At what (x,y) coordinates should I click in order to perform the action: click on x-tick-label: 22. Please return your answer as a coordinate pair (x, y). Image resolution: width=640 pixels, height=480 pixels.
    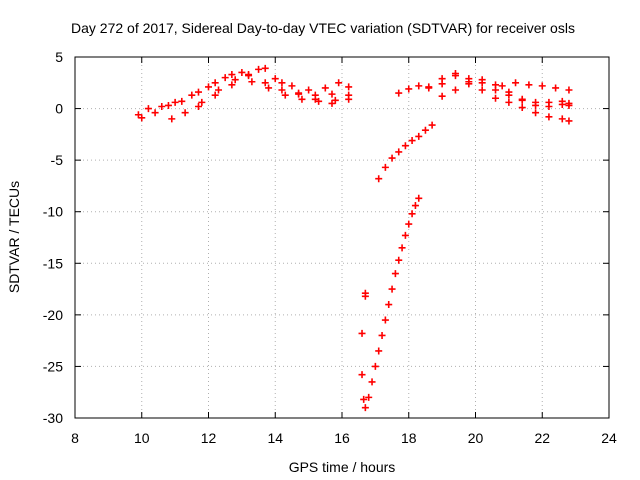
    Looking at the image, I should click on (542, 438).